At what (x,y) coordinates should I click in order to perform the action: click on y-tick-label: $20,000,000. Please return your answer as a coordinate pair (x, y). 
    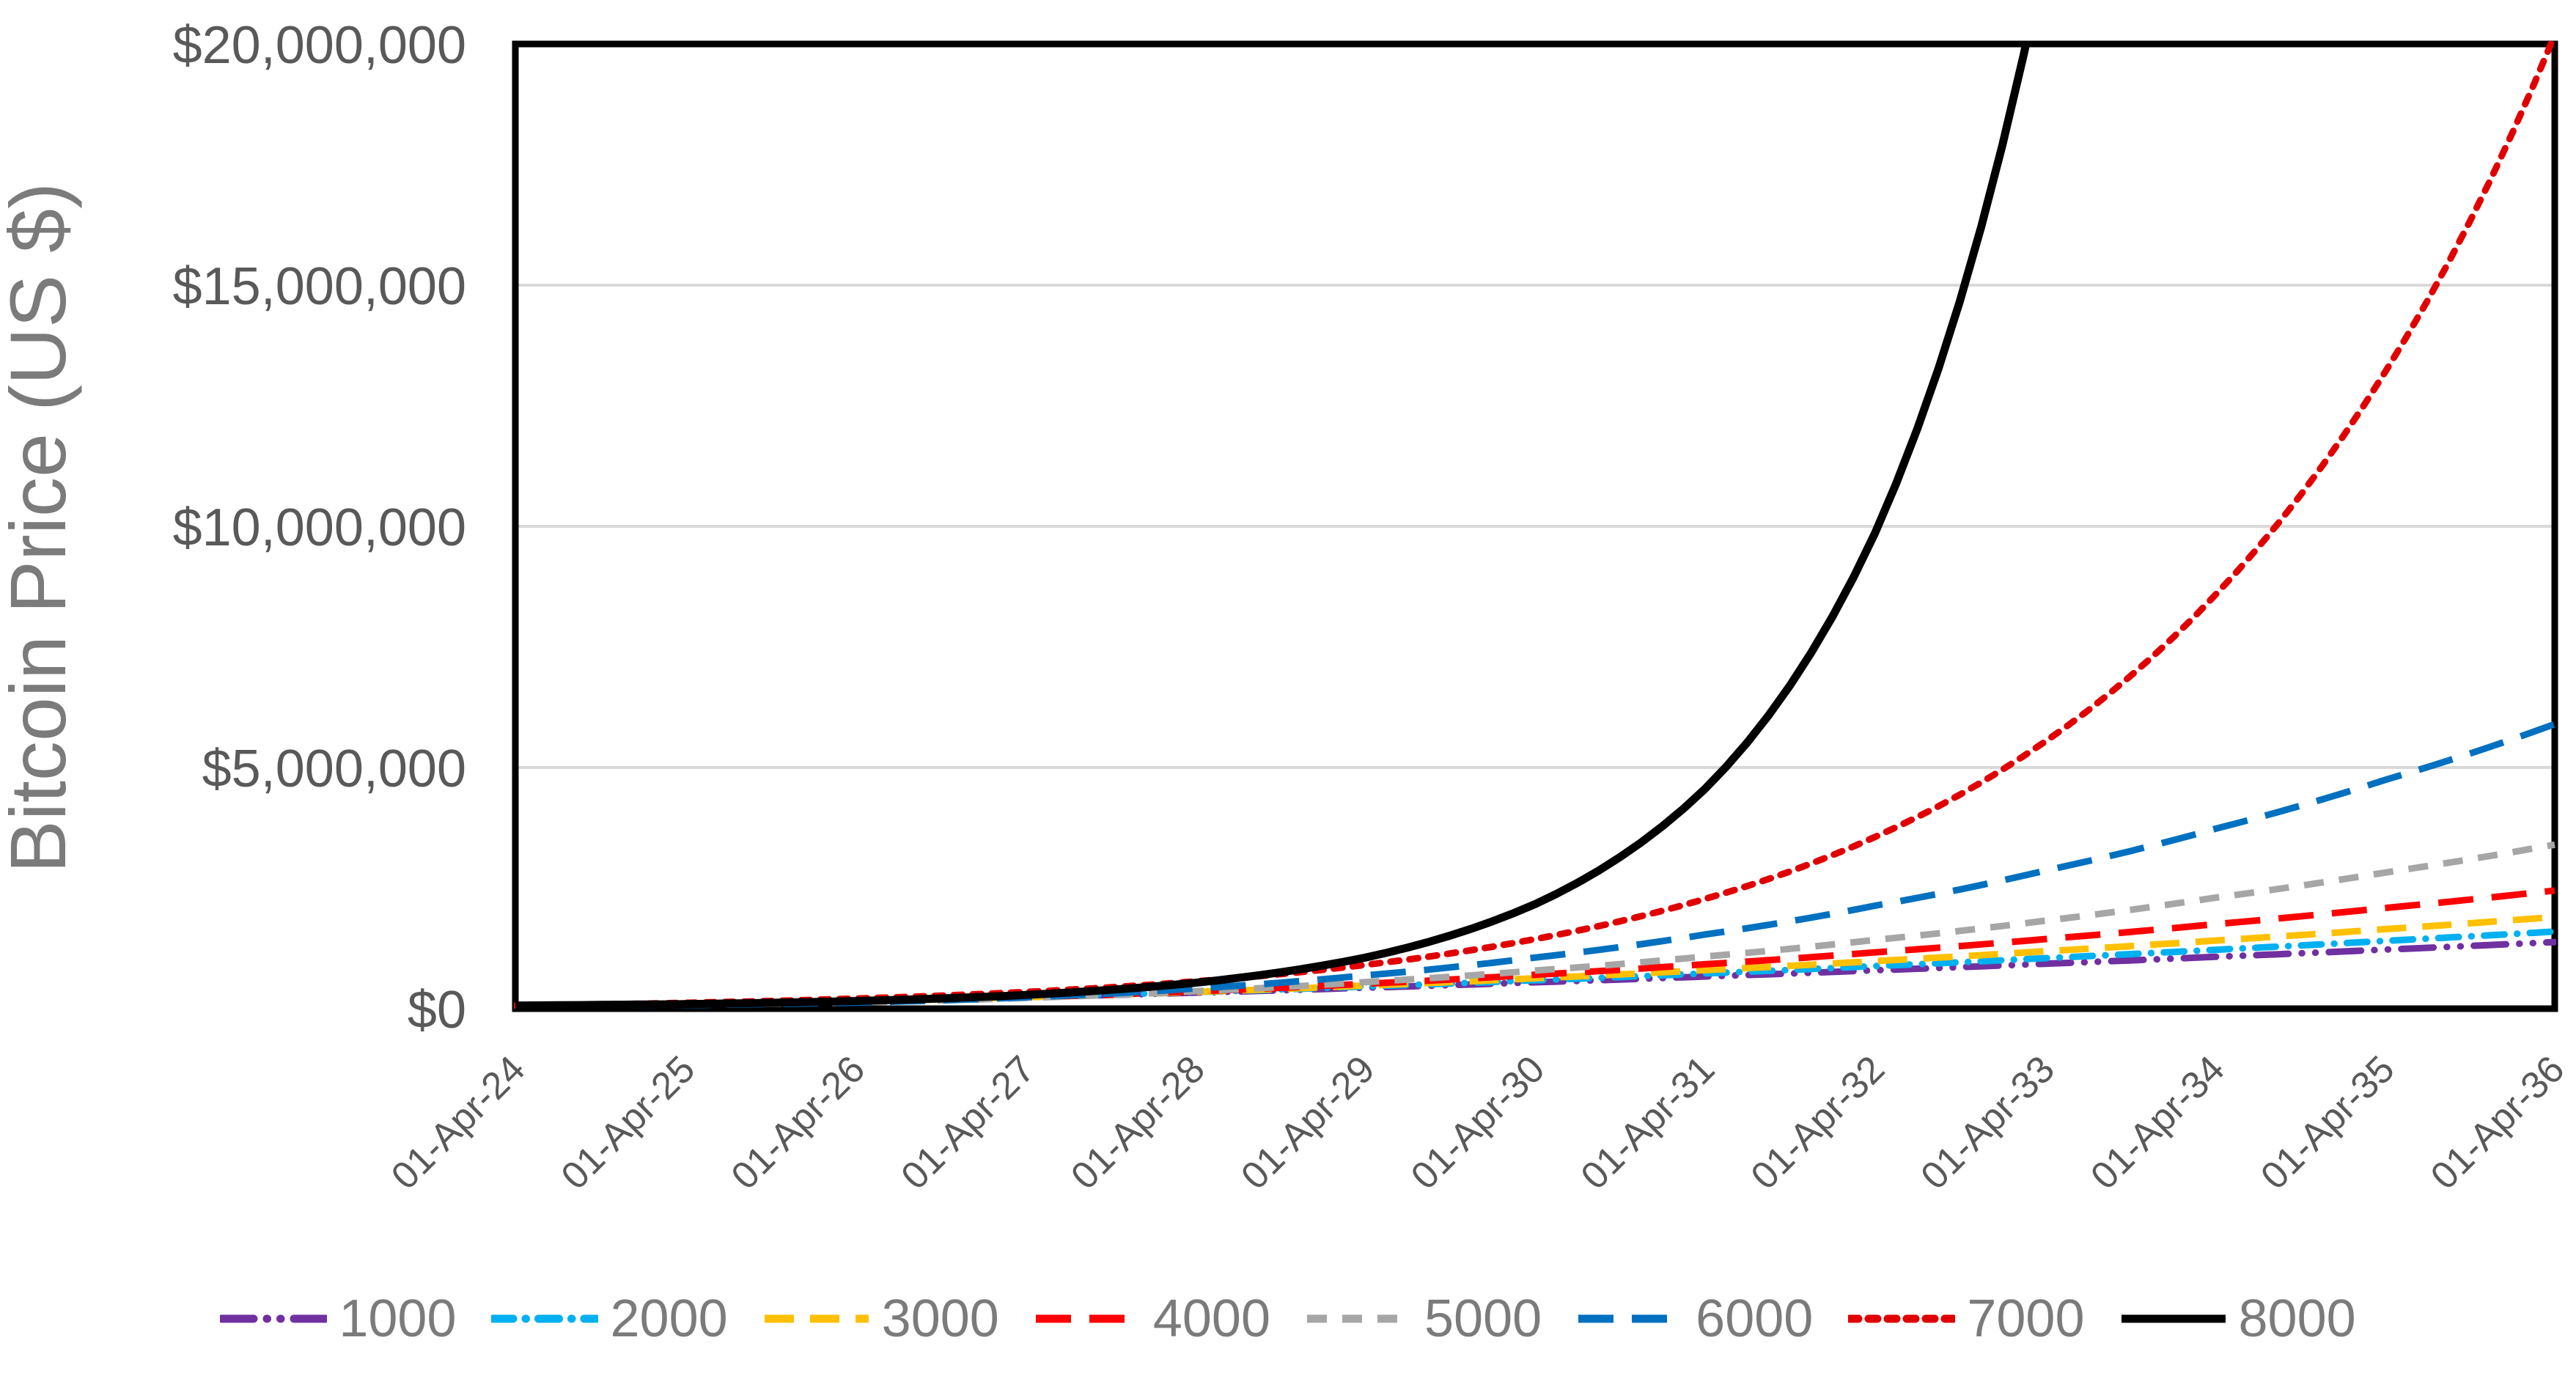
    Looking at the image, I should click on (319, 46).